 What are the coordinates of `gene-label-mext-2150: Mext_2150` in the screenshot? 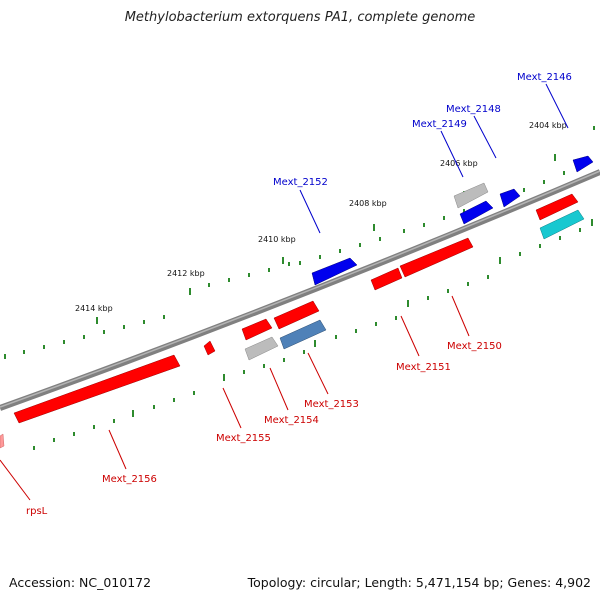 It's located at (474, 346).